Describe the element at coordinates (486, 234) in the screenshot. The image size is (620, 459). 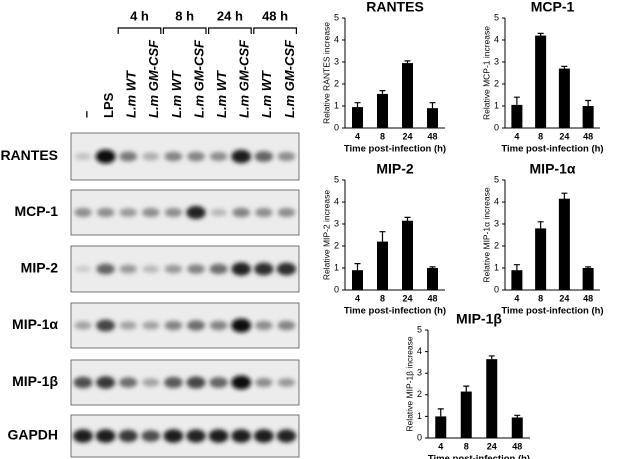
I see `y-axis-label: Relative MIP-1α increase` at that location.